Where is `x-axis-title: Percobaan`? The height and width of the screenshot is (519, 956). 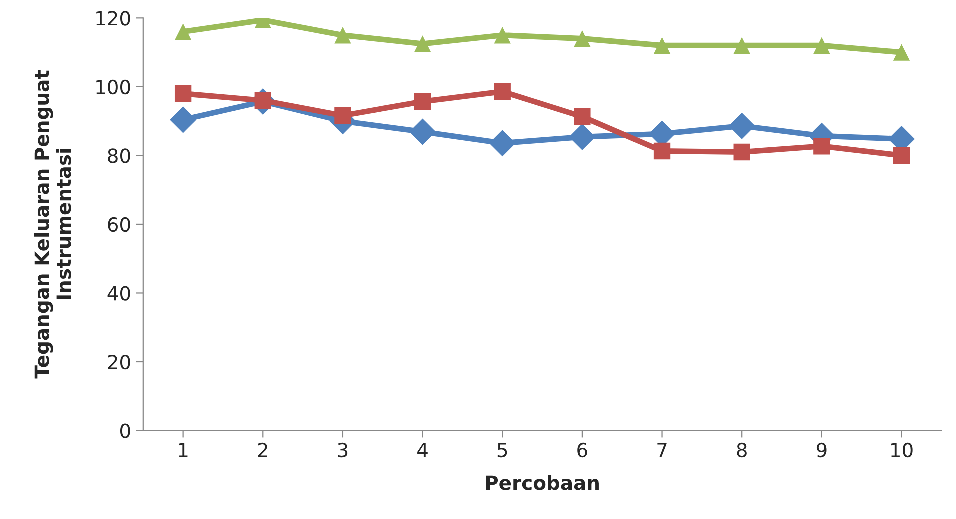
x-axis-title: Percobaan is located at coordinates (542, 482).